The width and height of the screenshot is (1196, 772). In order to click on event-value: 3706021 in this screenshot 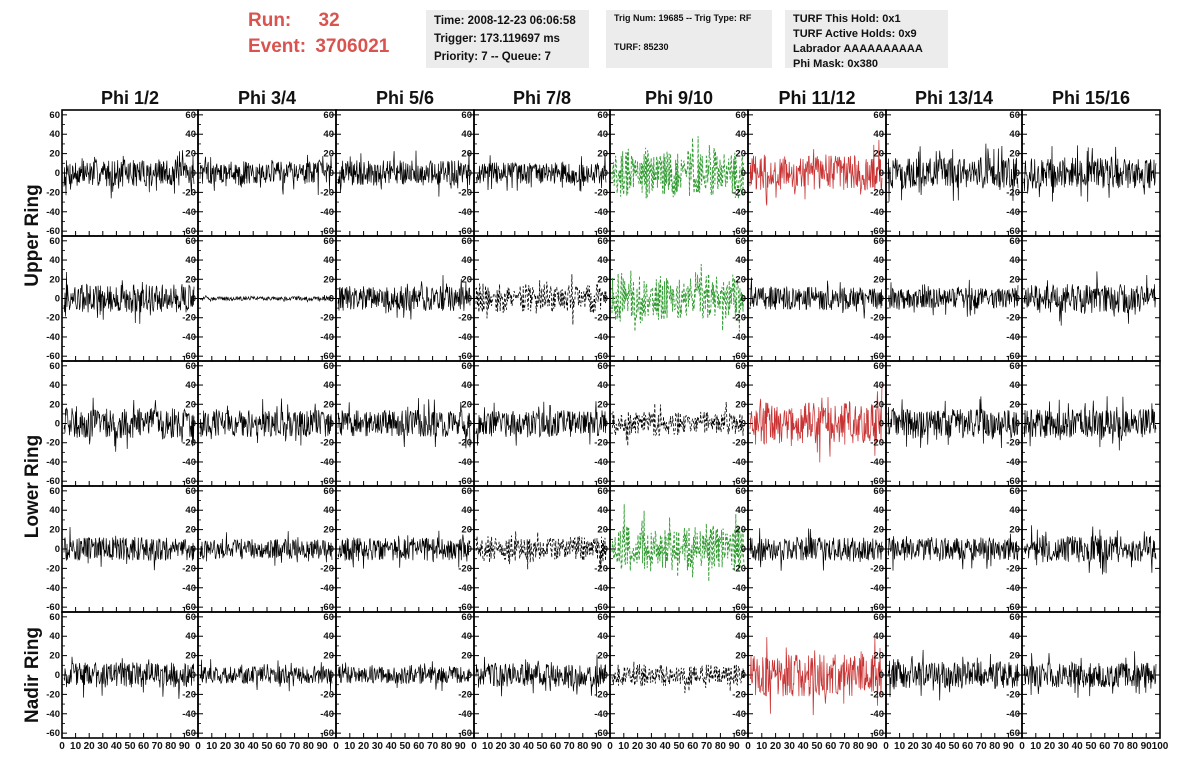, I will do `click(352, 46)`.